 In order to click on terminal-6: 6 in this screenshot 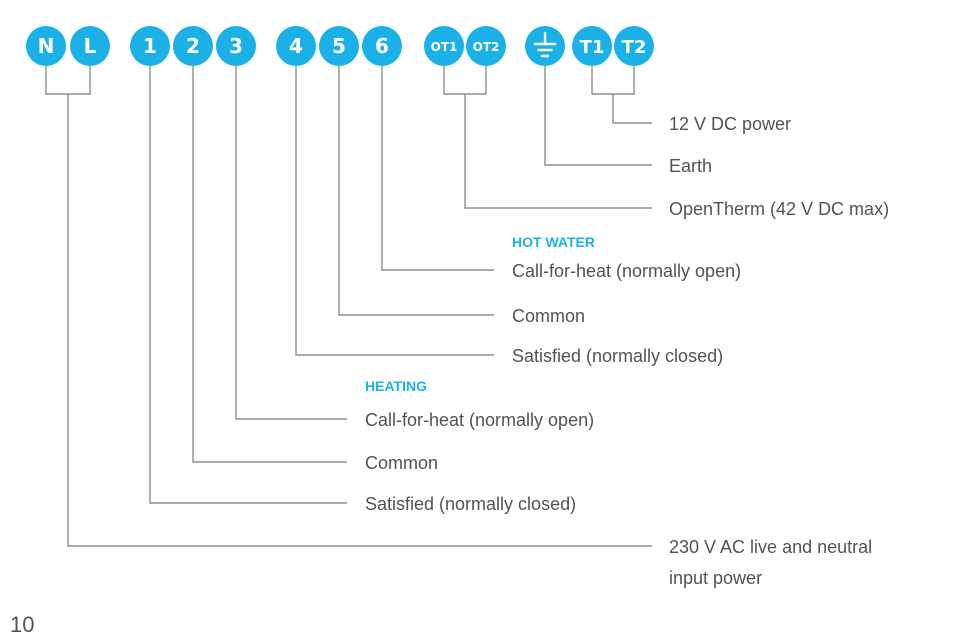, I will do `click(382, 46)`.